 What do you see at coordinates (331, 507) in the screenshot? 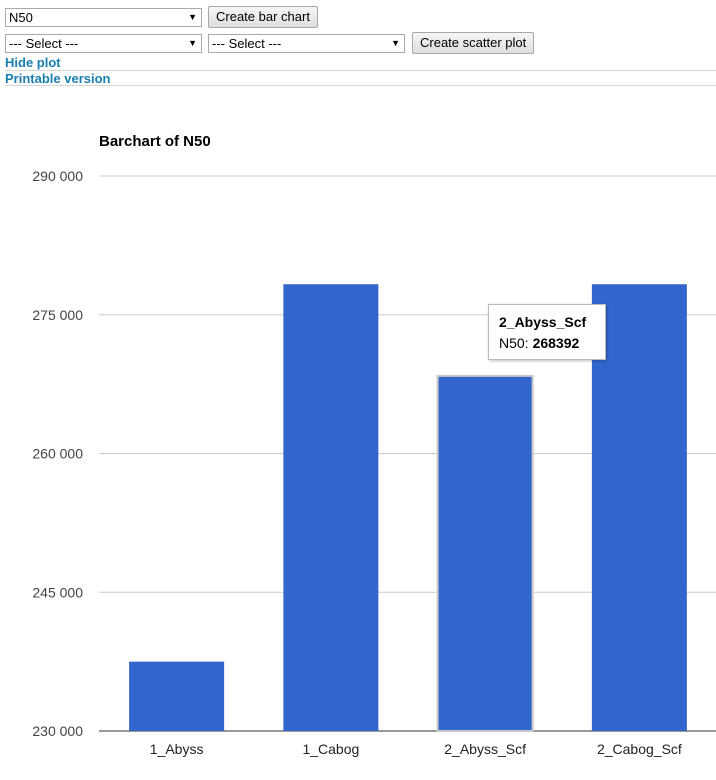
I see `bar-1_Cabog` at bounding box center [331, 507].